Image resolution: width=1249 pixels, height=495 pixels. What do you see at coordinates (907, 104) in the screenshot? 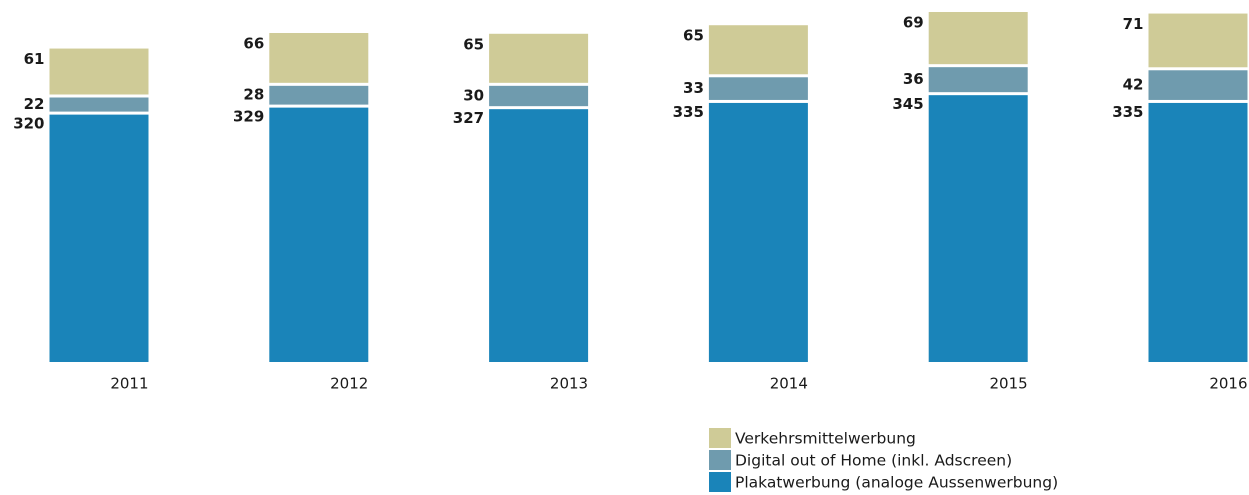
I see `value-label: 345` at bounding box center [907, 104].